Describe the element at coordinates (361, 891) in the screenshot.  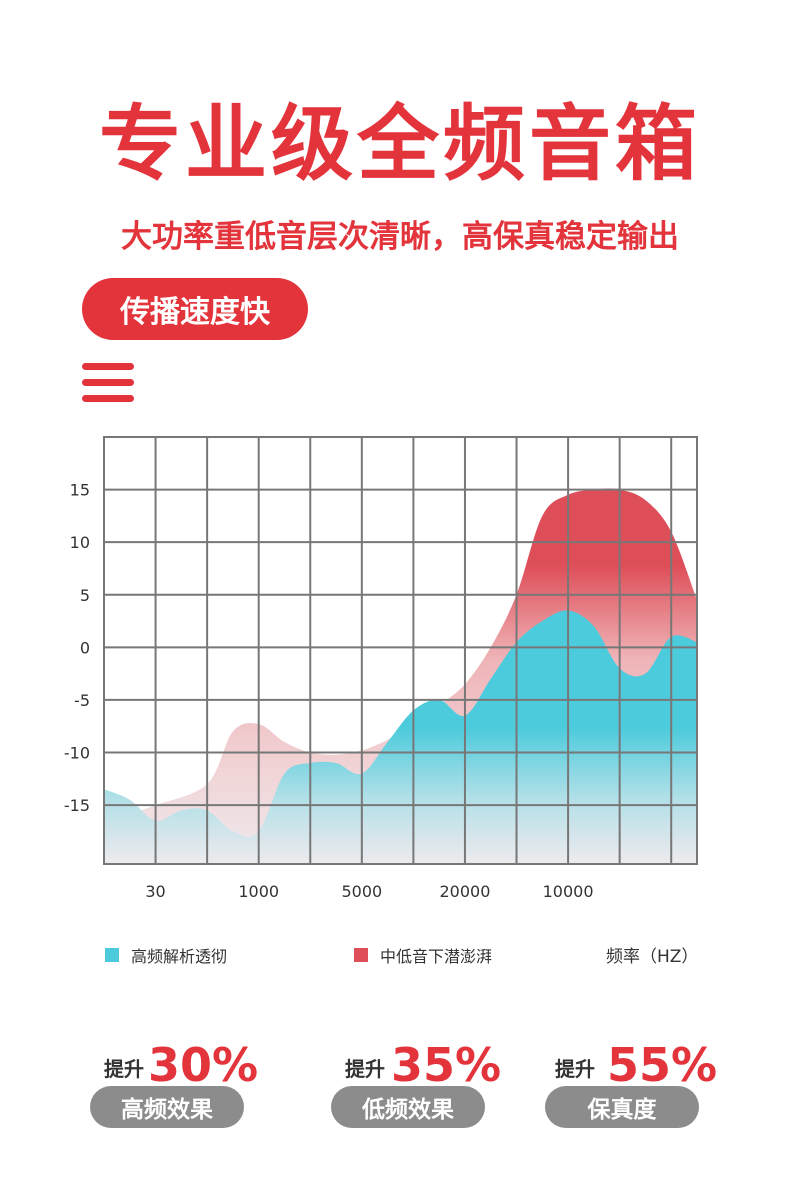
I see `x-tick-label: 5000` at that location.